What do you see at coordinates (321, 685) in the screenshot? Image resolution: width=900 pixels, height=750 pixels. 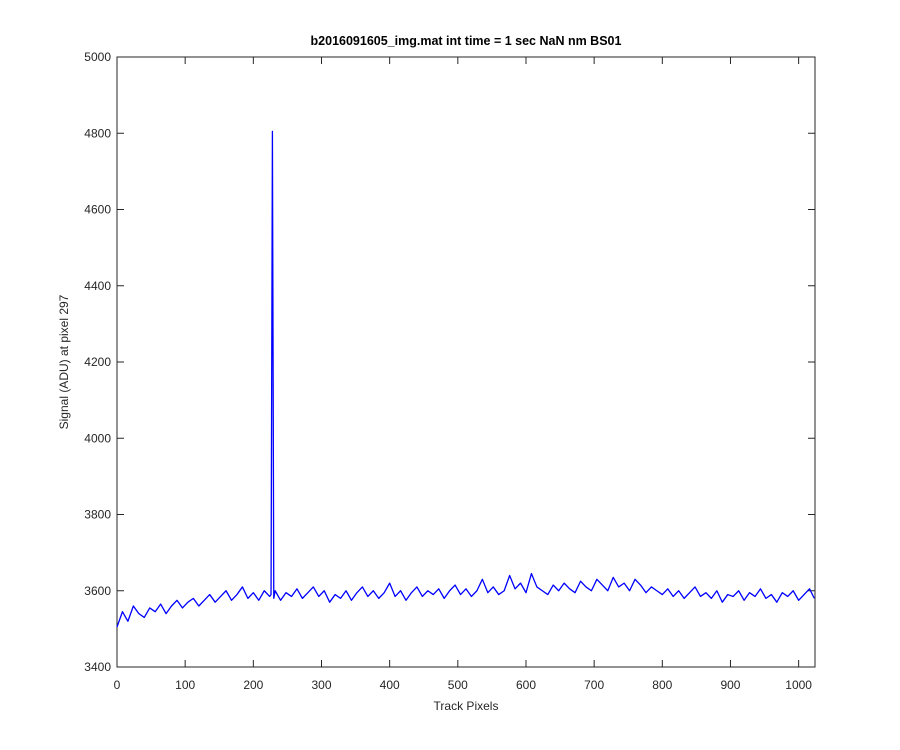 I see `x-tick-label: 300` at bounding box center [321, 685].